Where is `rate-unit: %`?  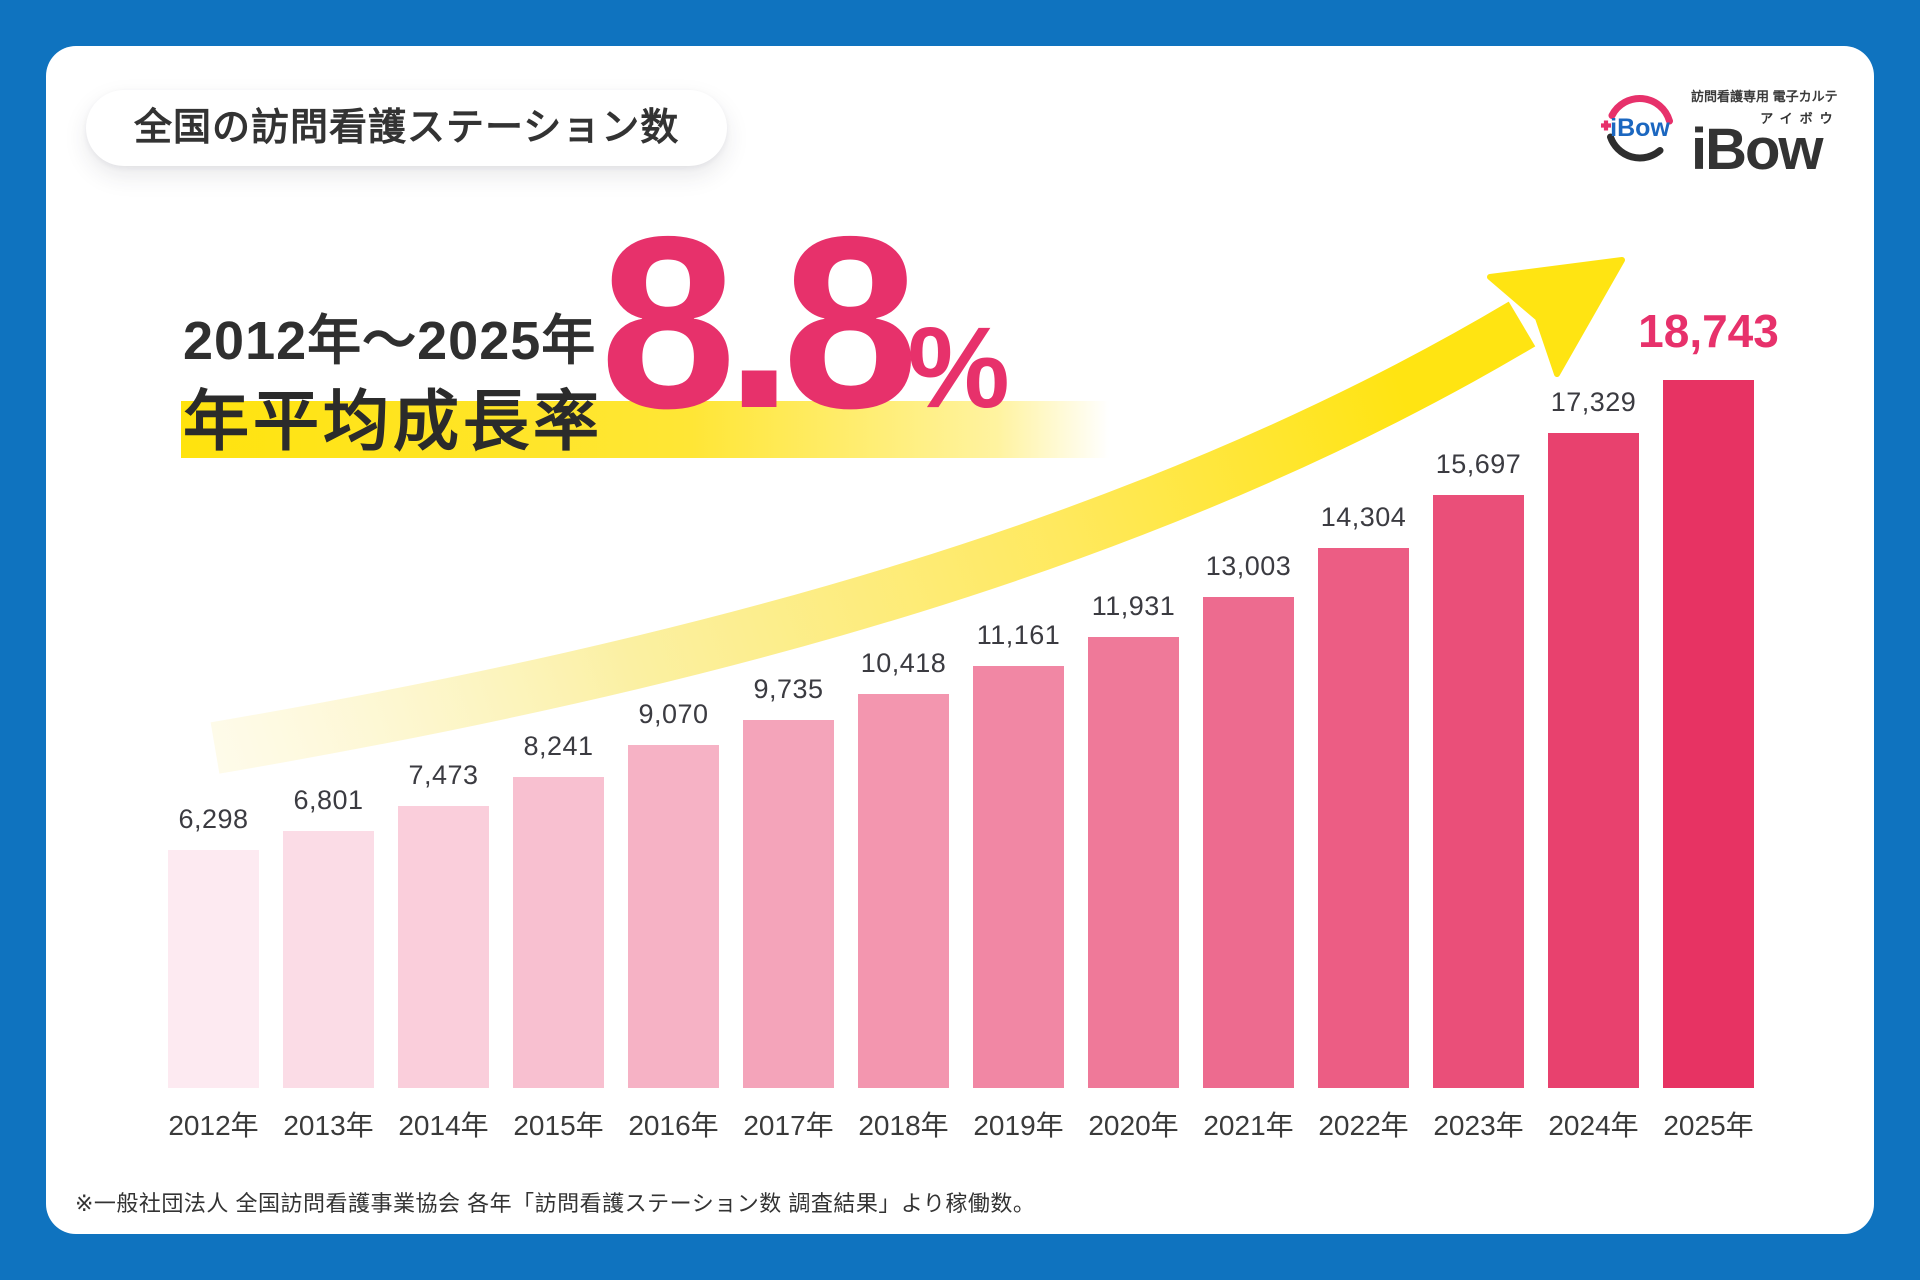
rate-unit: % is located at coordinates (958, 368).